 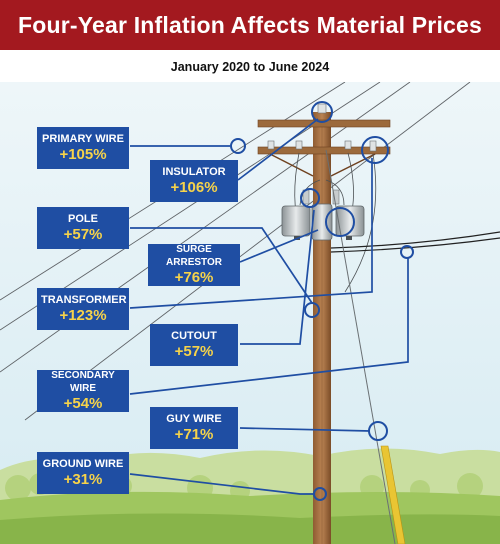 What do you see at coordinates (83, 218) in the screenshot?
I see `label-name: POLE` at bounding box center [83, 218].